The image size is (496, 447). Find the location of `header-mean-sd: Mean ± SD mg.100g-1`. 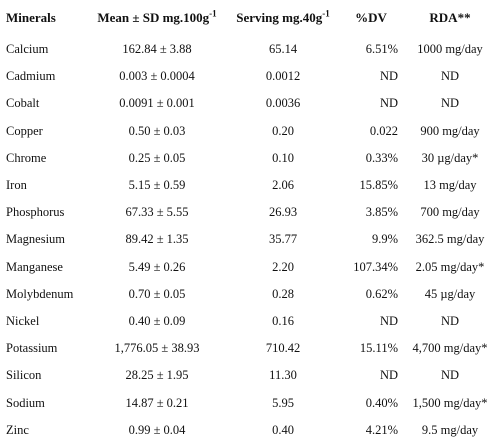

header-mean-sd: Mean ± SD mg.100g-1 is located at coordinates (157, 18).